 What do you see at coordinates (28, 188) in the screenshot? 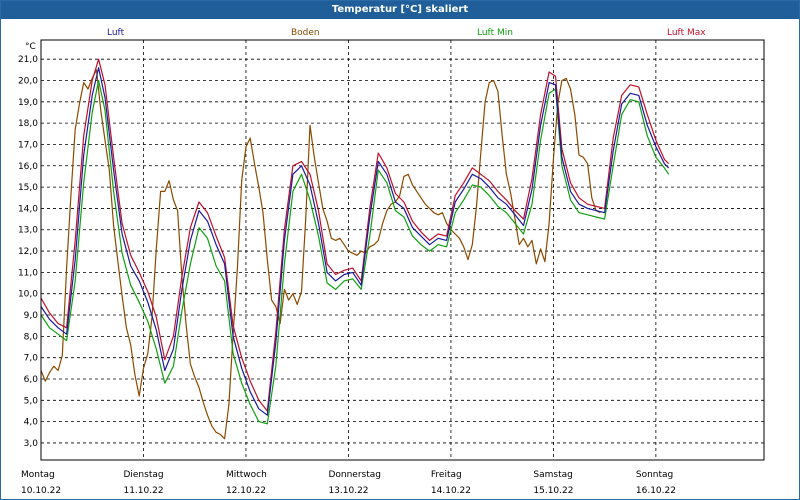
I see `y-tick-label: 15,0` at bounding box center [28, 188].